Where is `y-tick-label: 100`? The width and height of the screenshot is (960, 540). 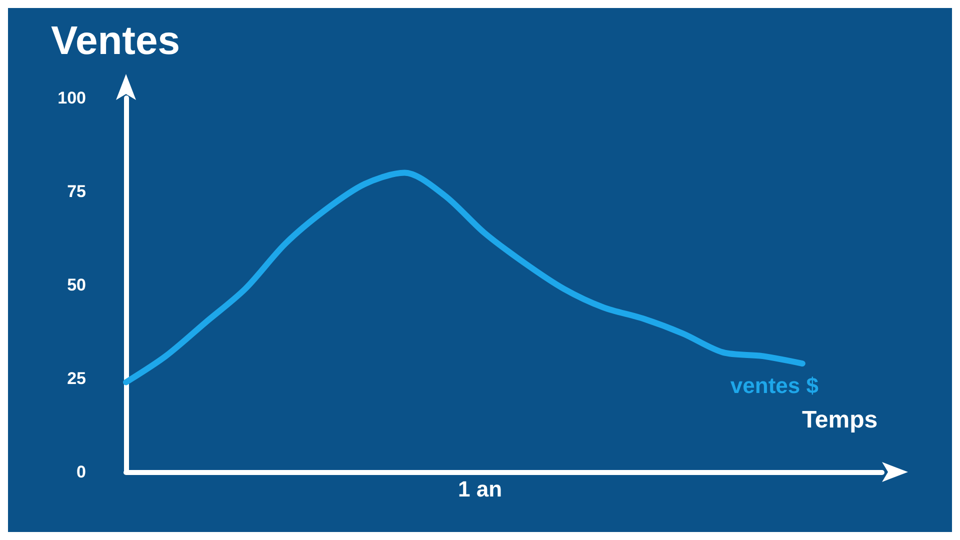 y-tick-label: 100 is located at coordinates (72, 98).